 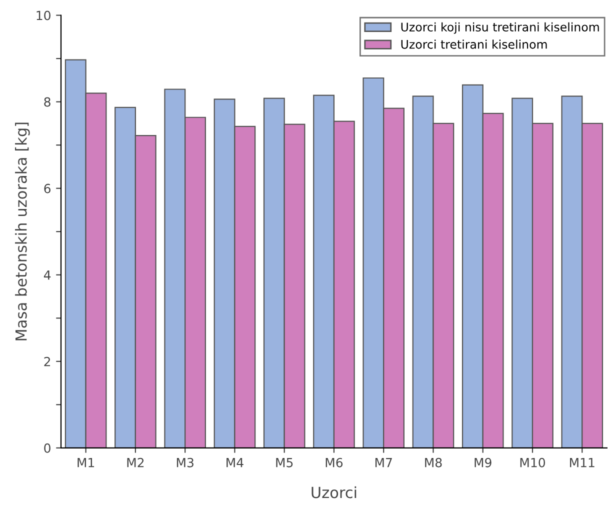 What do you see at coordinates (47, 448) in the screenshot?
I see `y-tick-label: 0` at bounding box center [47, 448].